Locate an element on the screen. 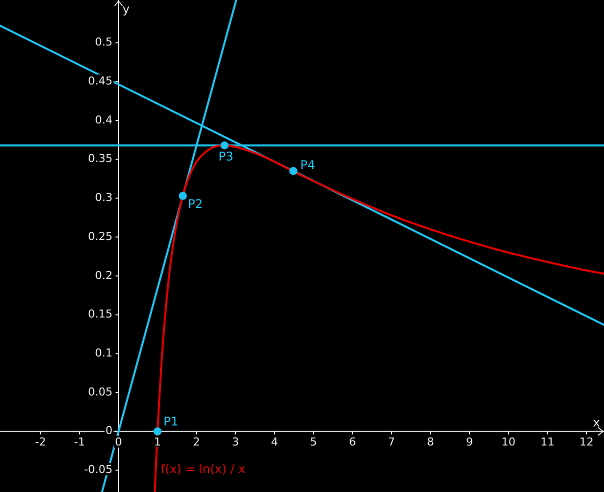 The width and height of the screenshot is (604, 492). y-tick-label: 0.05 is located at coordinates (100, 391).